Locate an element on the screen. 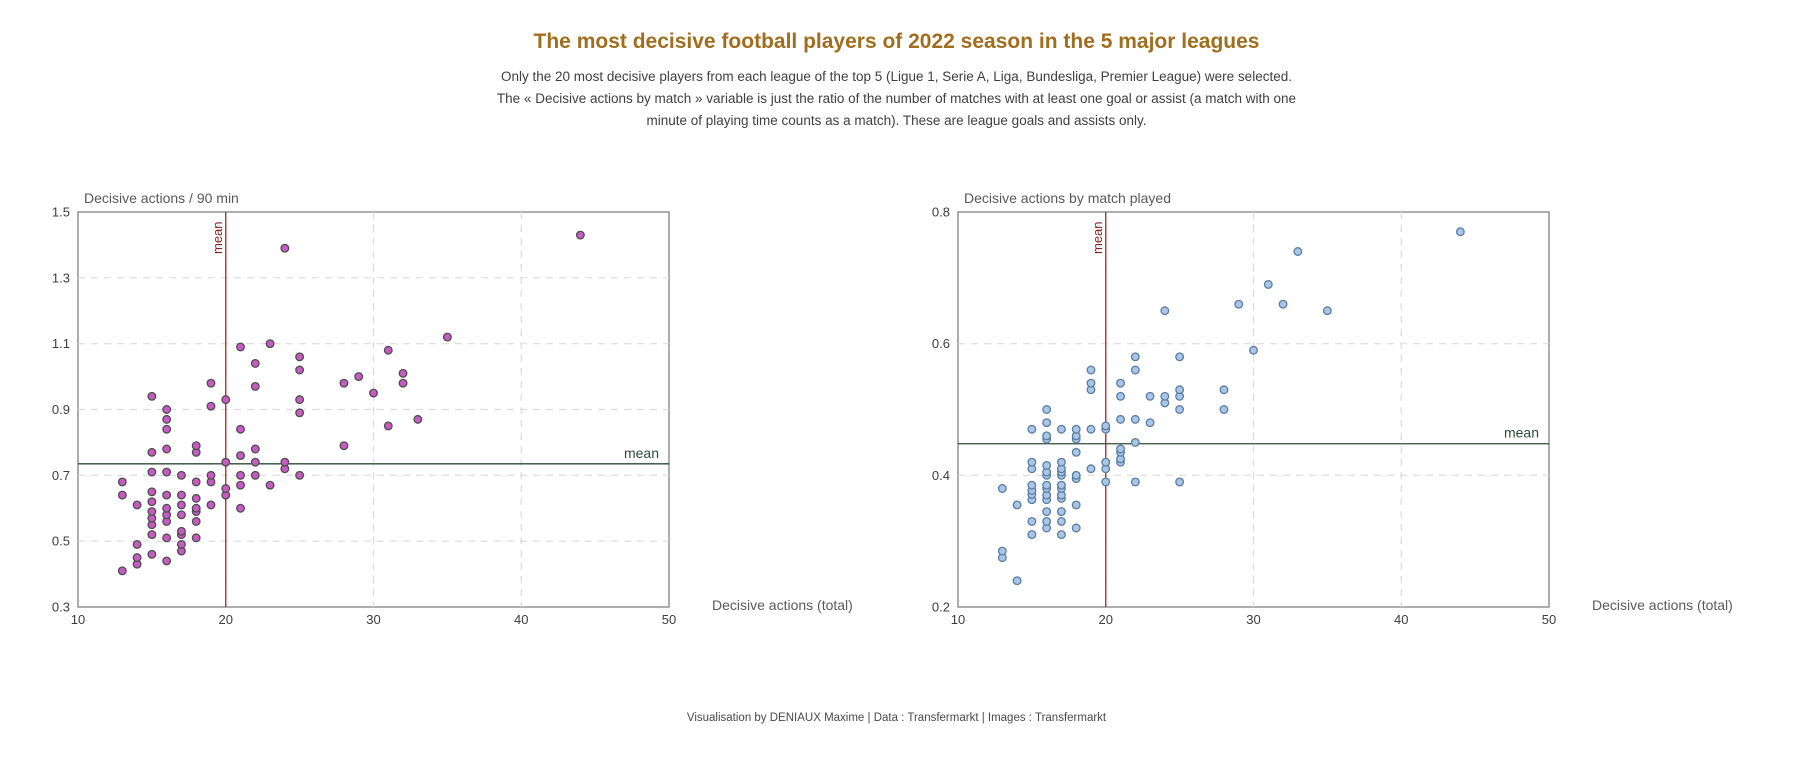 Image resolution: width=1793 pixels, height=768 pixels. y-tick-label: 0.7 is located at coordinates (61, 475).